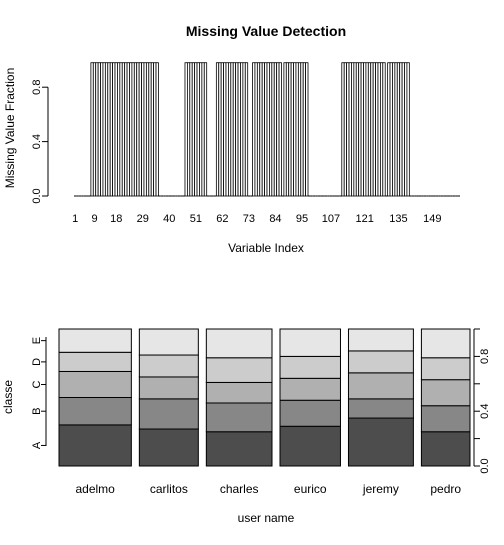 The image size is (504, 545). Describe the element at coordinates (37, 340) in the screenshot. I see `spine-level-label: E` at that location.